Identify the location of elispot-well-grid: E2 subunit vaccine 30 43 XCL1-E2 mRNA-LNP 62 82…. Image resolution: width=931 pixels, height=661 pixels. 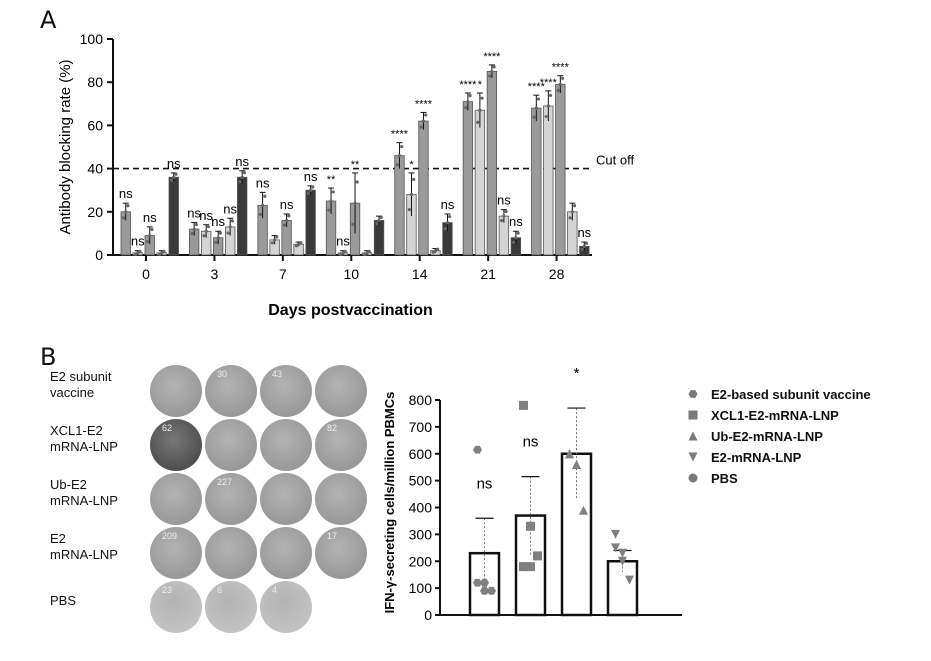
(210, 500).